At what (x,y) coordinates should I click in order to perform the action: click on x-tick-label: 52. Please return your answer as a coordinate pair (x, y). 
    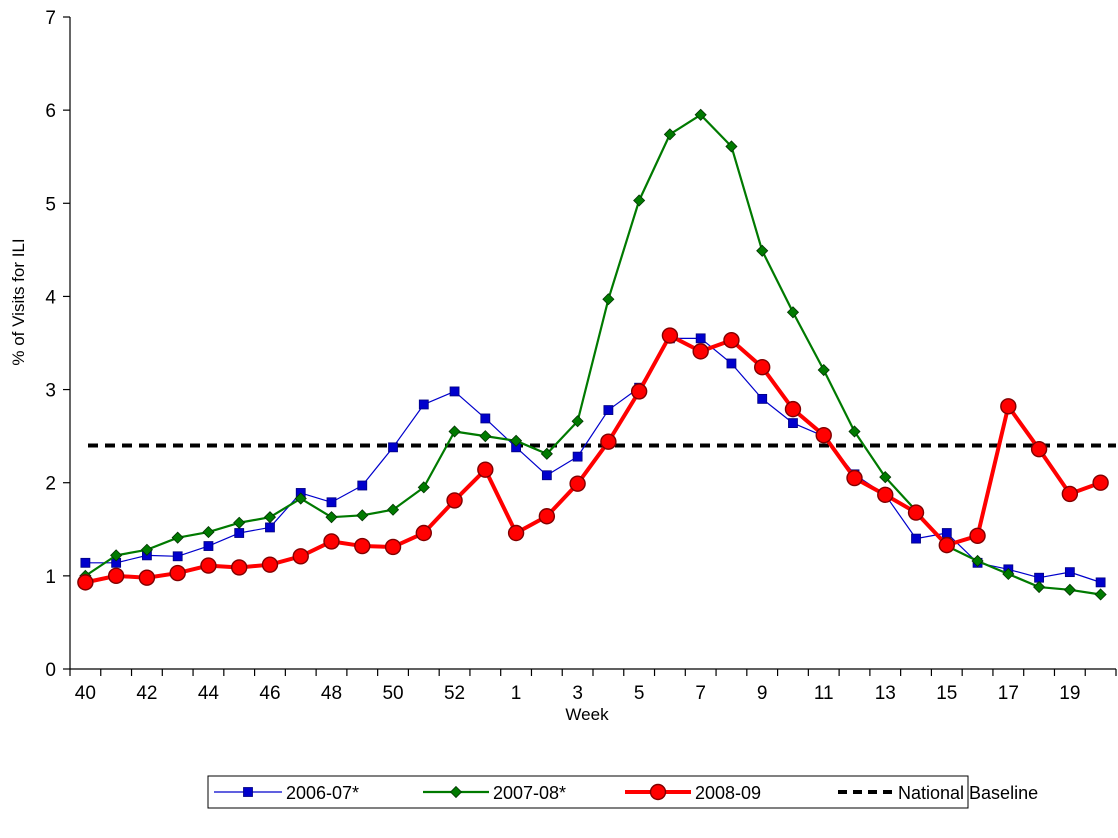
    Looking at the image, I should click on (454, 693).